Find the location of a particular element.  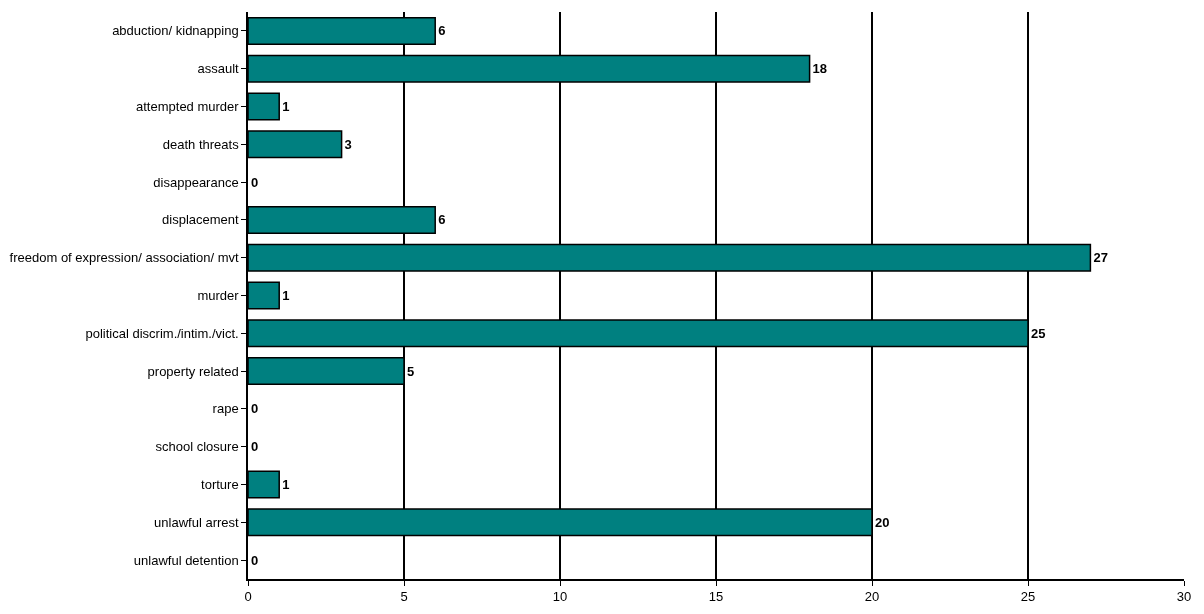

y-tick-label: murder is located at coordinates (218, 296).